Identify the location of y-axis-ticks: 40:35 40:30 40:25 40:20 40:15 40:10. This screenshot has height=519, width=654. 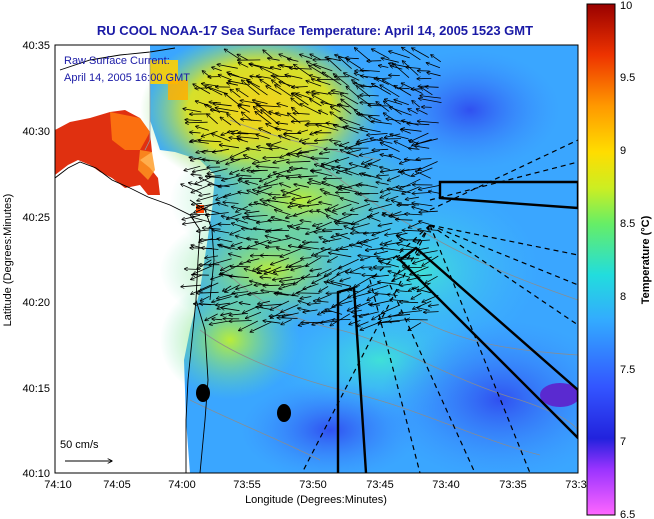
(36, 260).